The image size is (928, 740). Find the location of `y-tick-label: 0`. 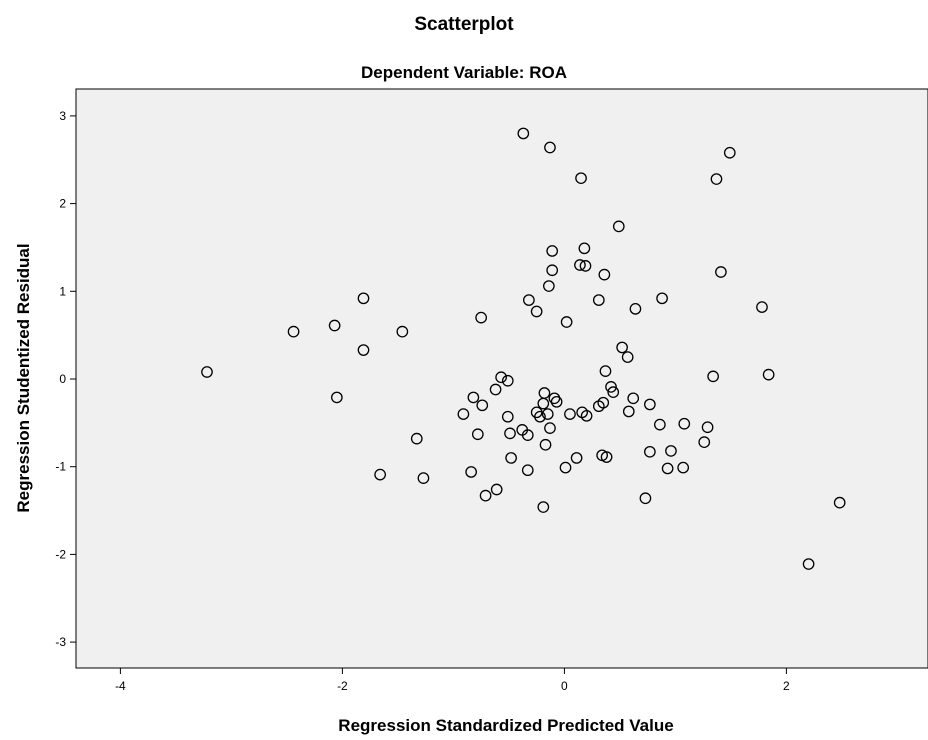

y-tick-label: 0 is located at coordinates (62, 379).